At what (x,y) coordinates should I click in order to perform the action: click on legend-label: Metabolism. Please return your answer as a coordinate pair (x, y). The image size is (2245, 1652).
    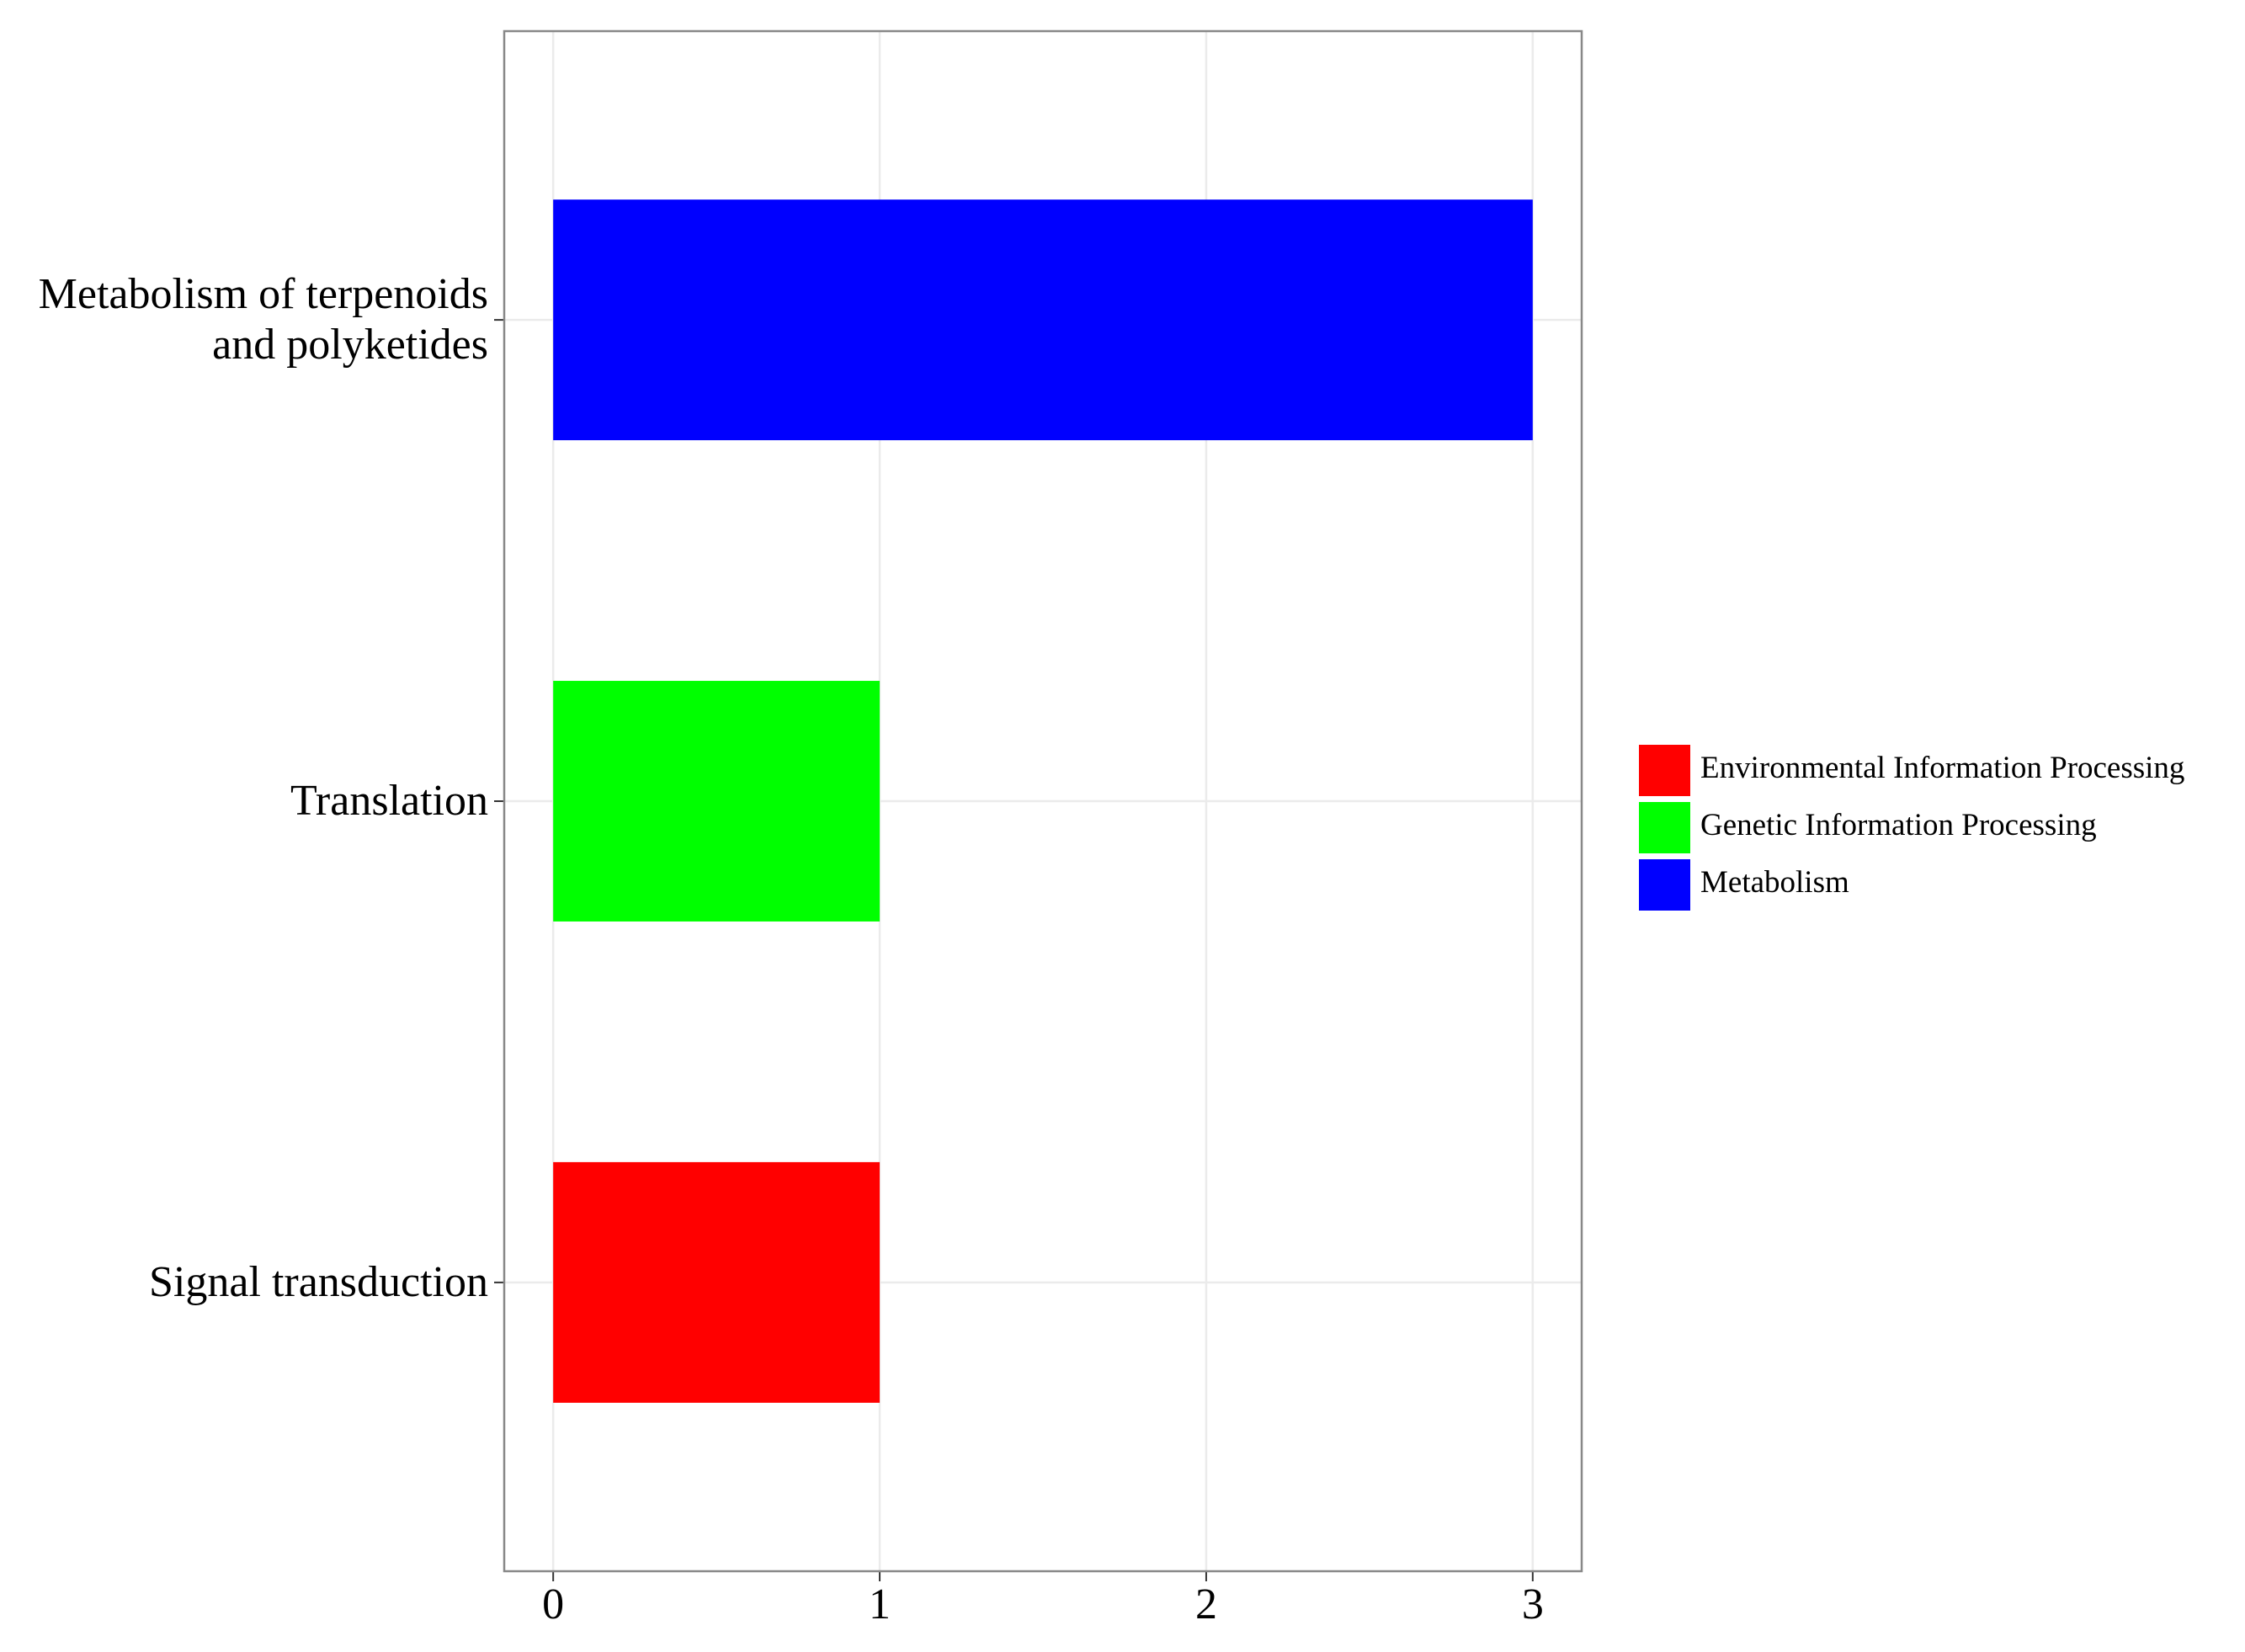
    Looking at the image, I should click on (1775, 882).